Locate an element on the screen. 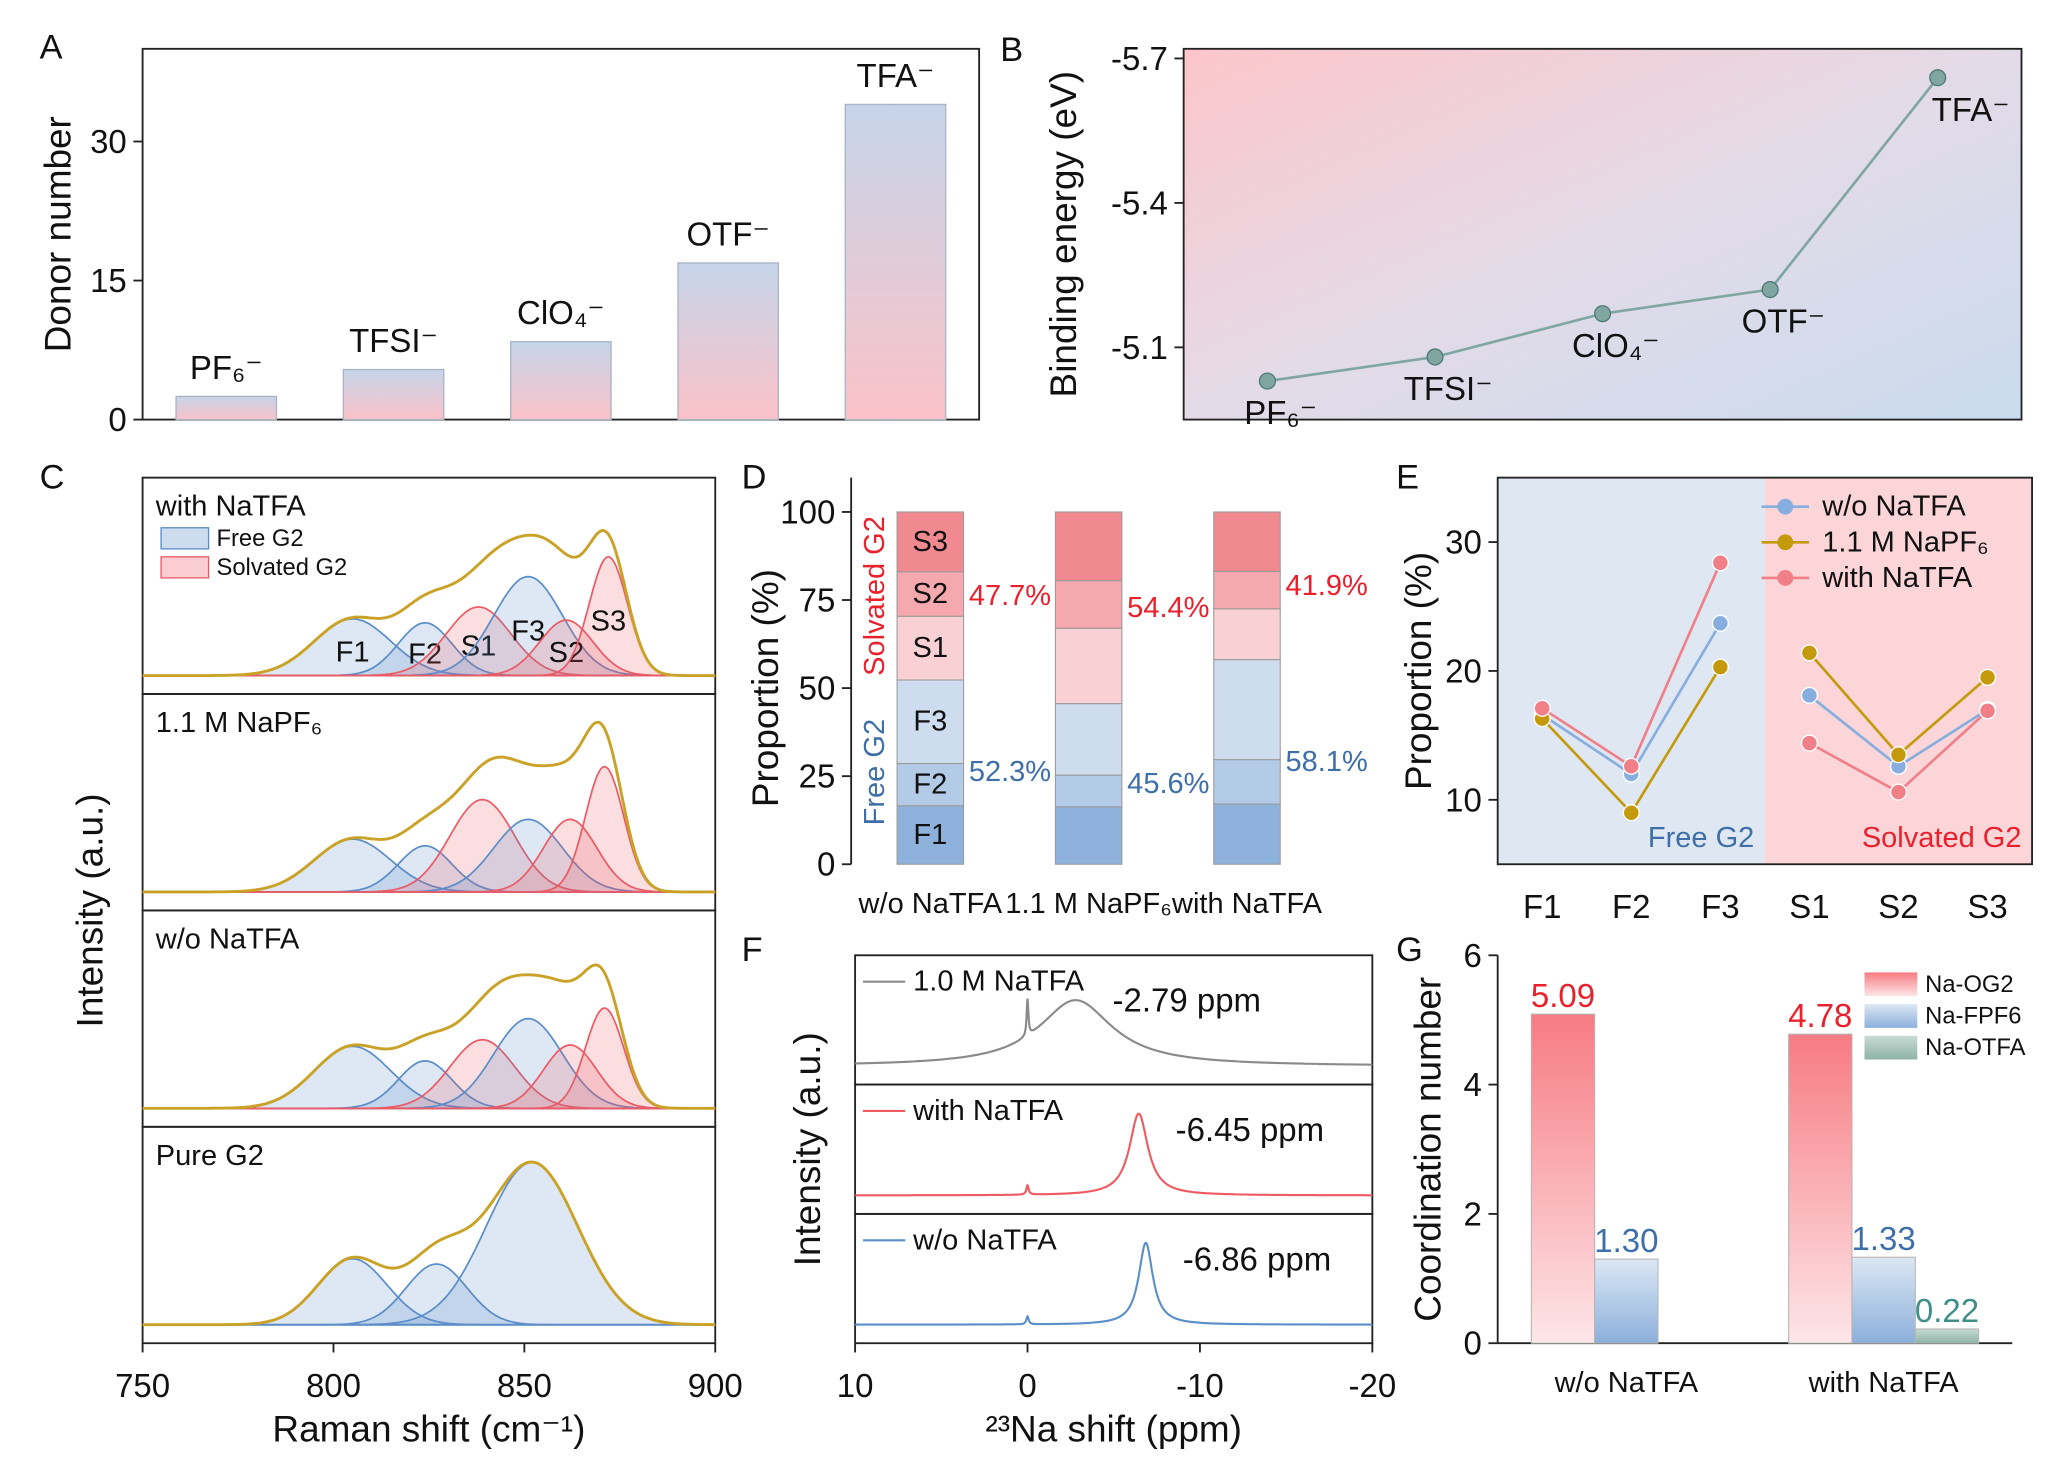 The image size is (2048, 1458). category-label: OTF⁻ is located at coordinates (728, 233).